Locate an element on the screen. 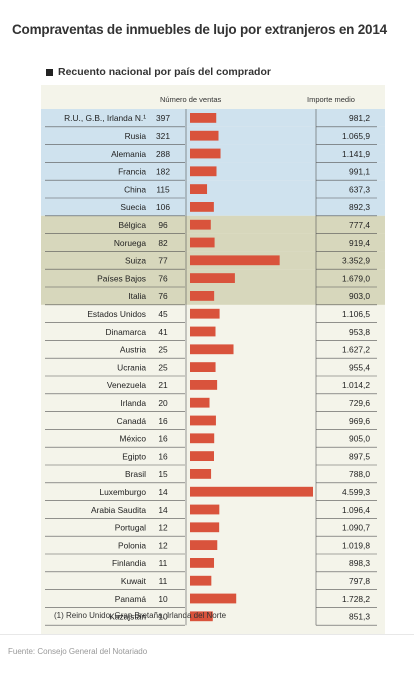  amount-label: 797,8 is located at coordinates (359, 581).